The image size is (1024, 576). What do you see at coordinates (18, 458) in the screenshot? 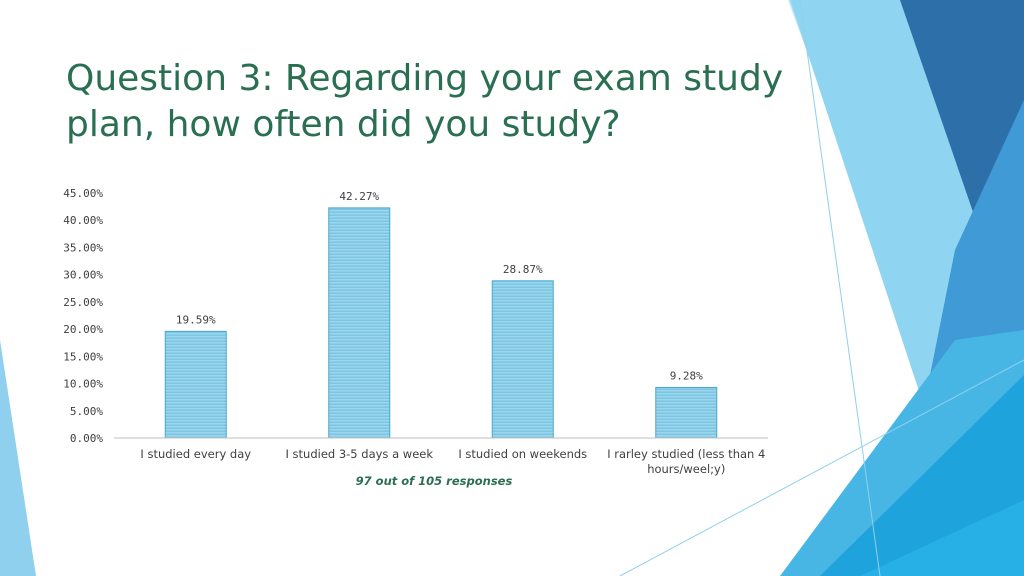
I see `deco-left-shard` at bounding box center [18, 458].